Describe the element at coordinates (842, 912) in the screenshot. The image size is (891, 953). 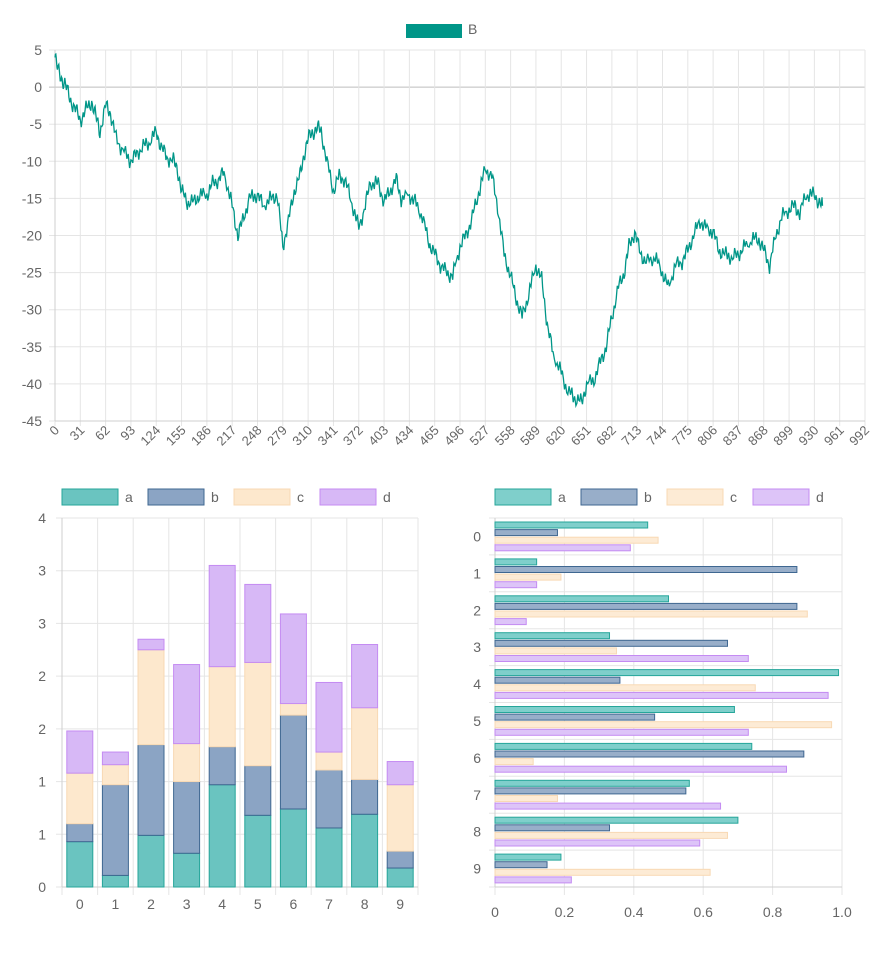
I see `x-tick-label: 1.0` at that location.